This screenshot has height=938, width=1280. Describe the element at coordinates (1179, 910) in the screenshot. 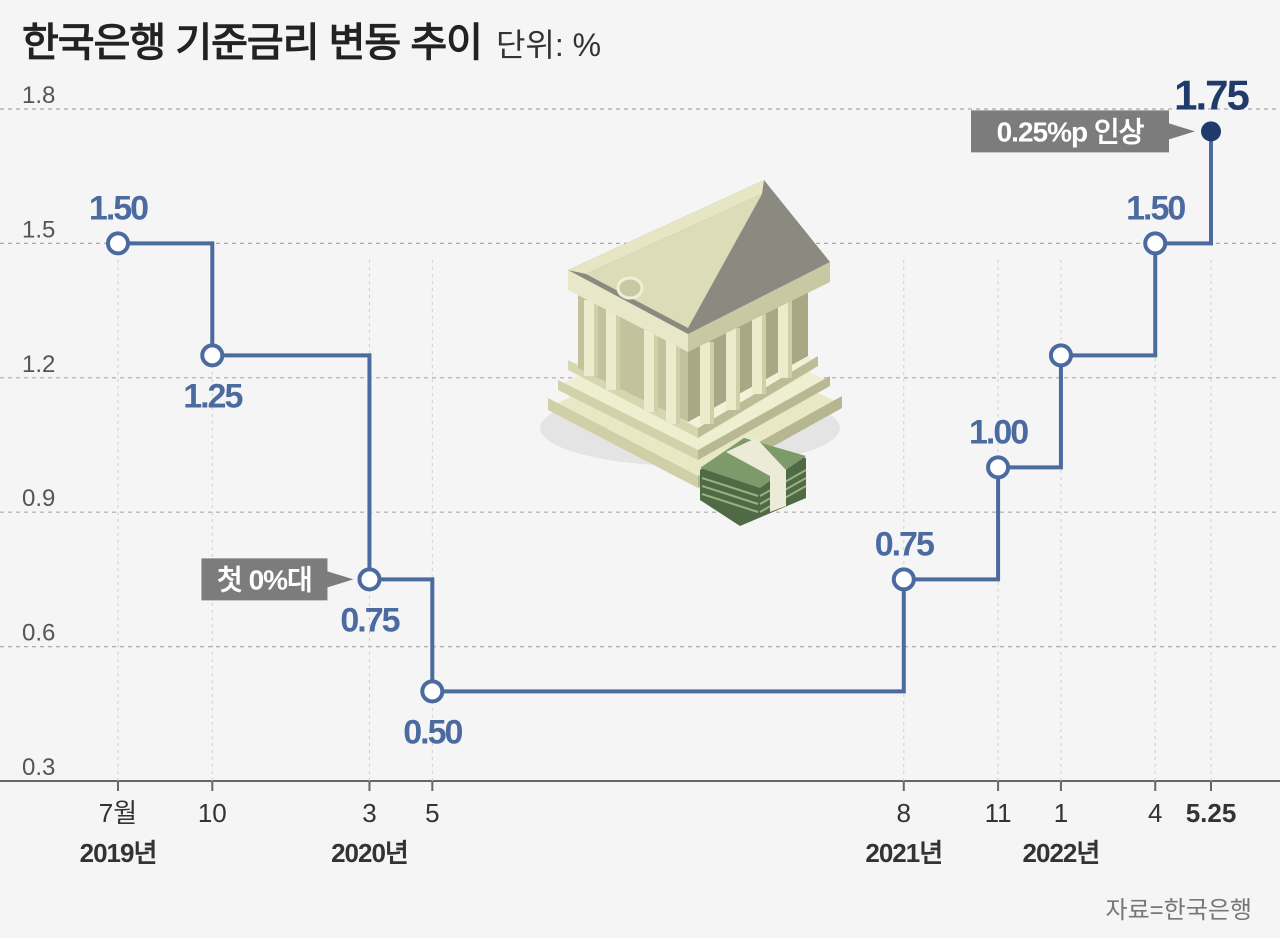

I see `source-note: 자료=한국은행` at that location.